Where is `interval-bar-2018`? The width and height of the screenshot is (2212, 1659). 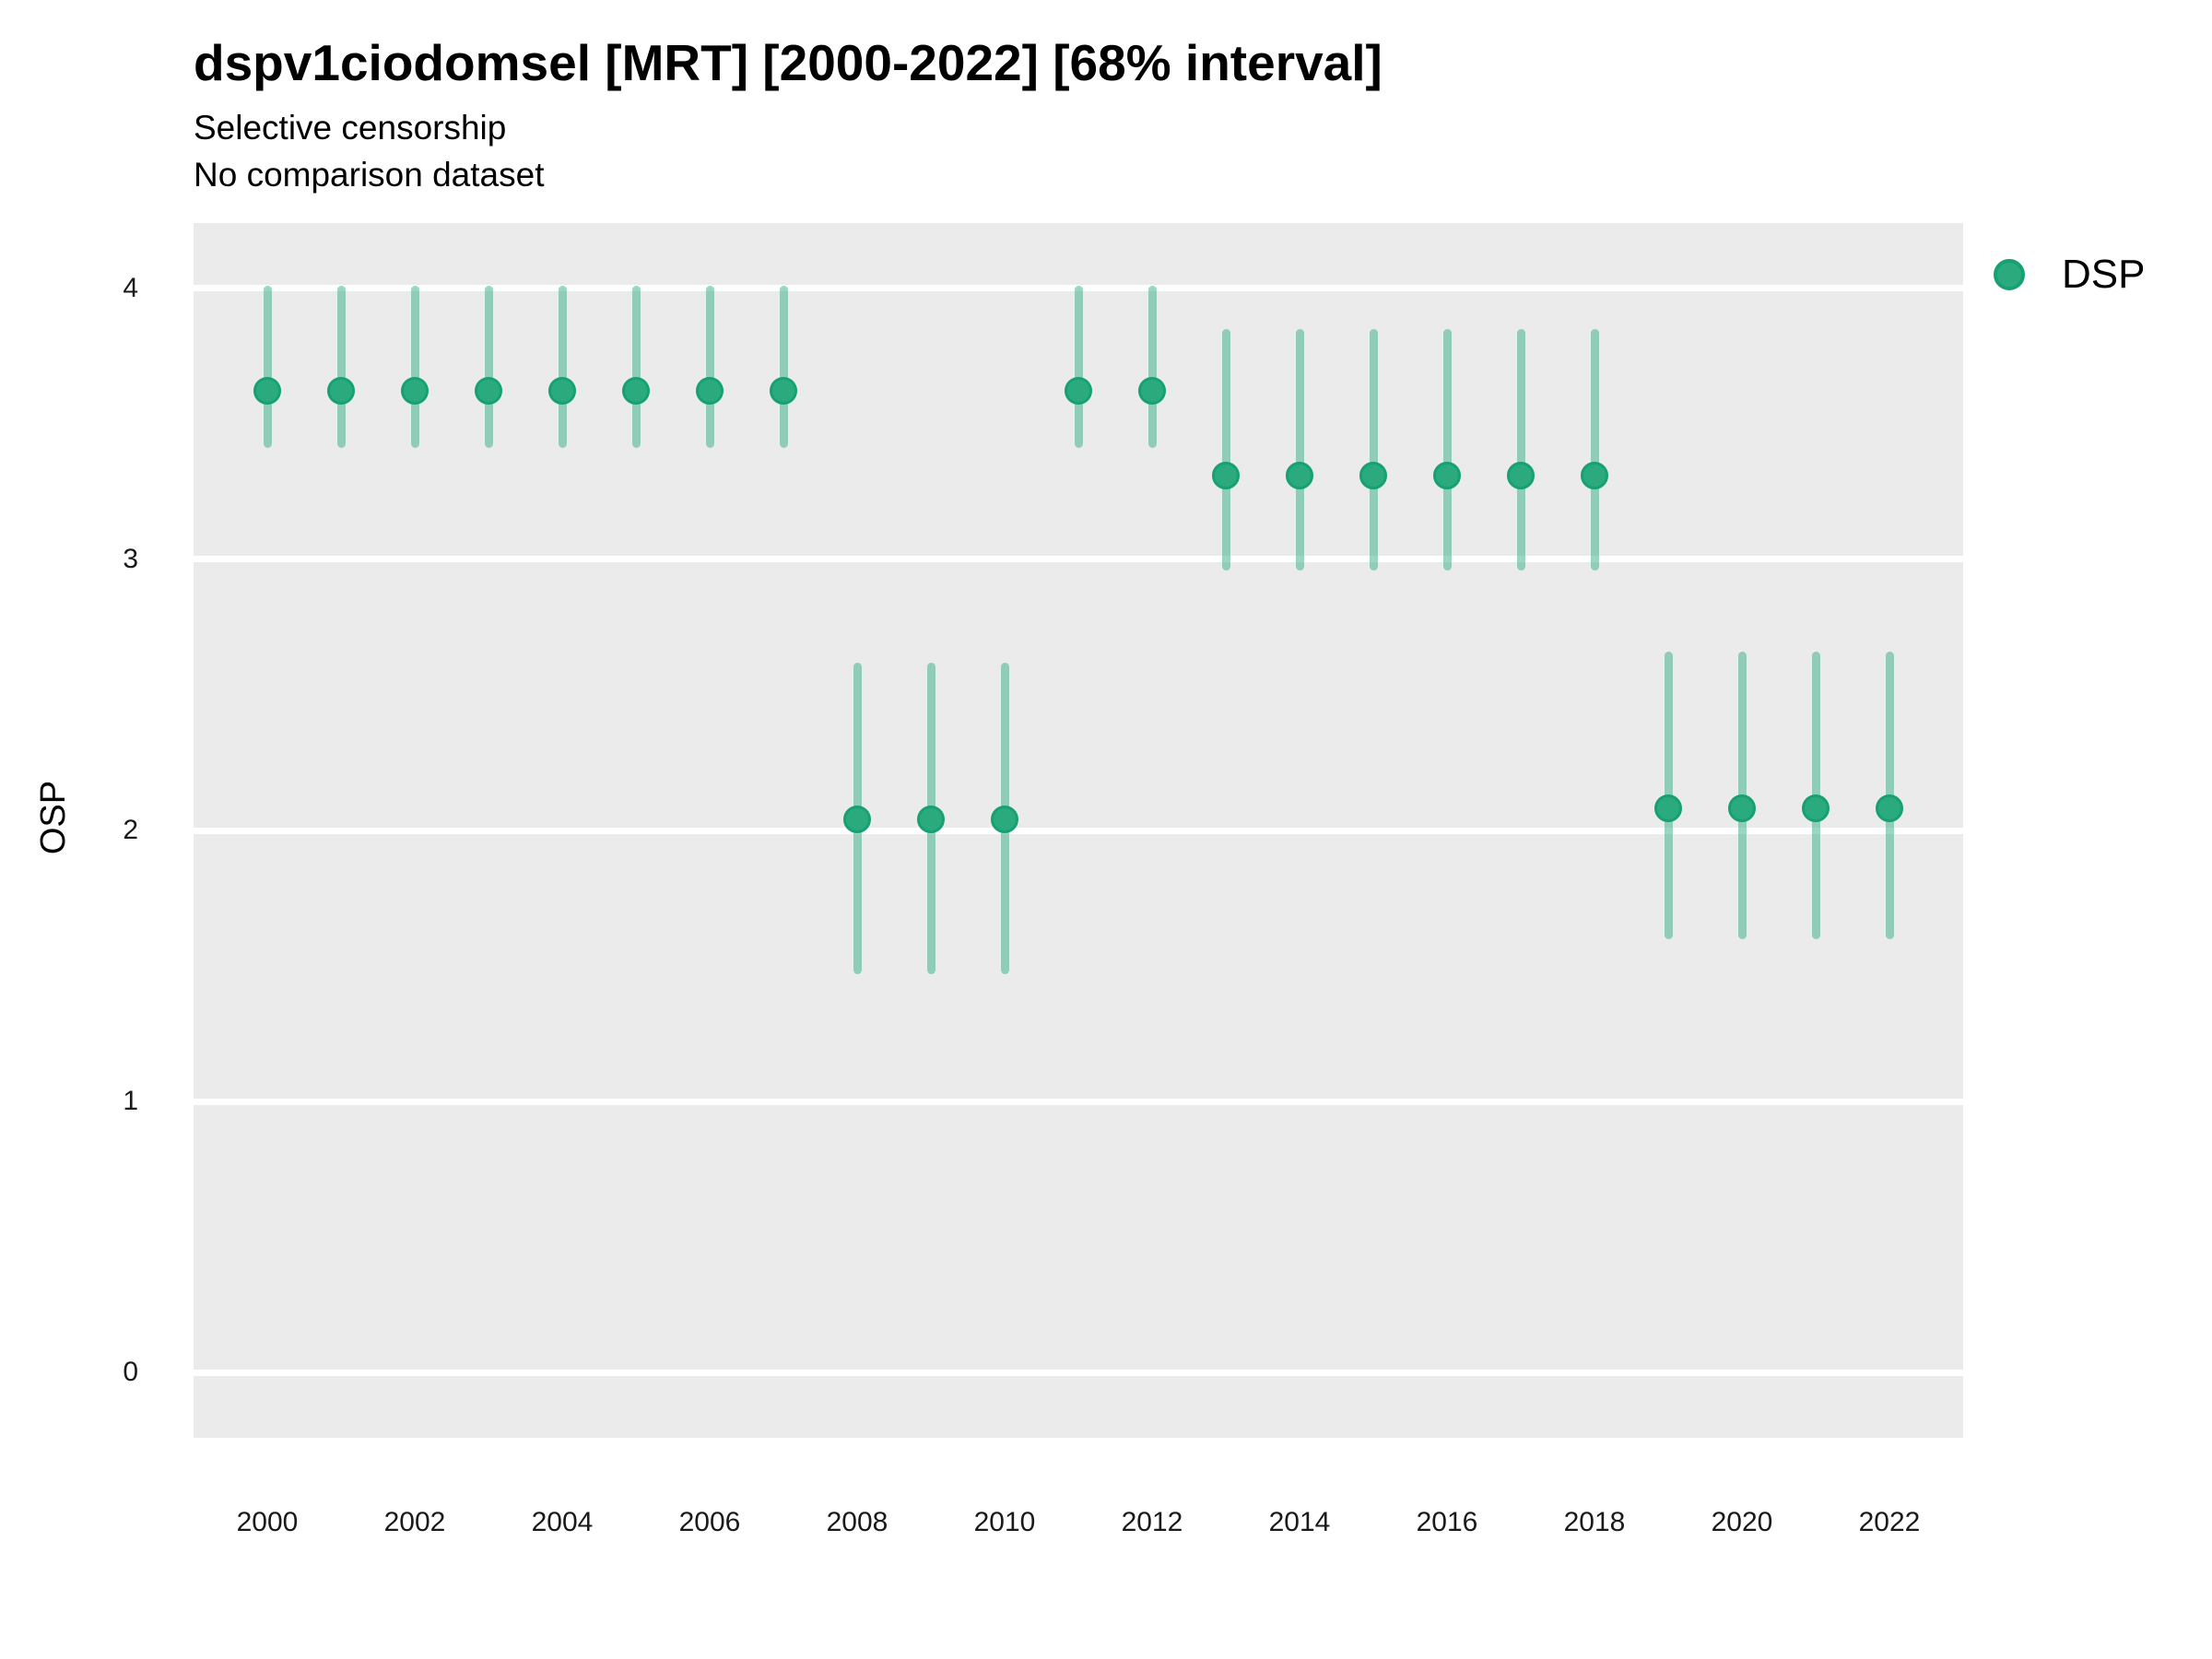 interval-bar-2018 is located at coordinates (1594, 449).